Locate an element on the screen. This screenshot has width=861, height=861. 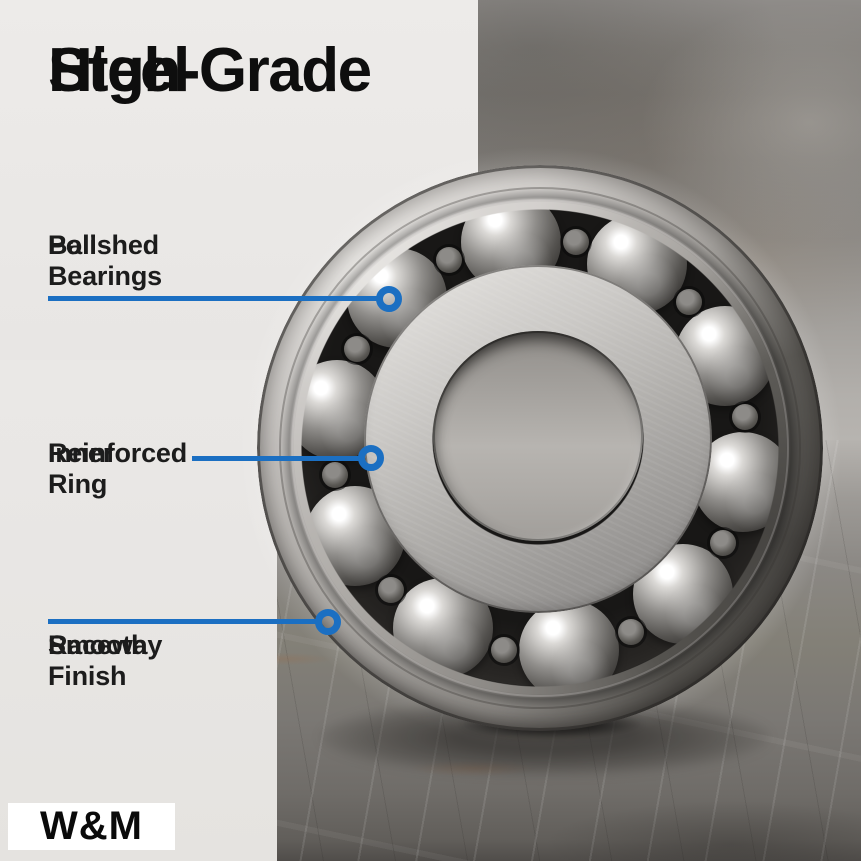
title-line-1: High-Grade is located at coordinates (210, 70).